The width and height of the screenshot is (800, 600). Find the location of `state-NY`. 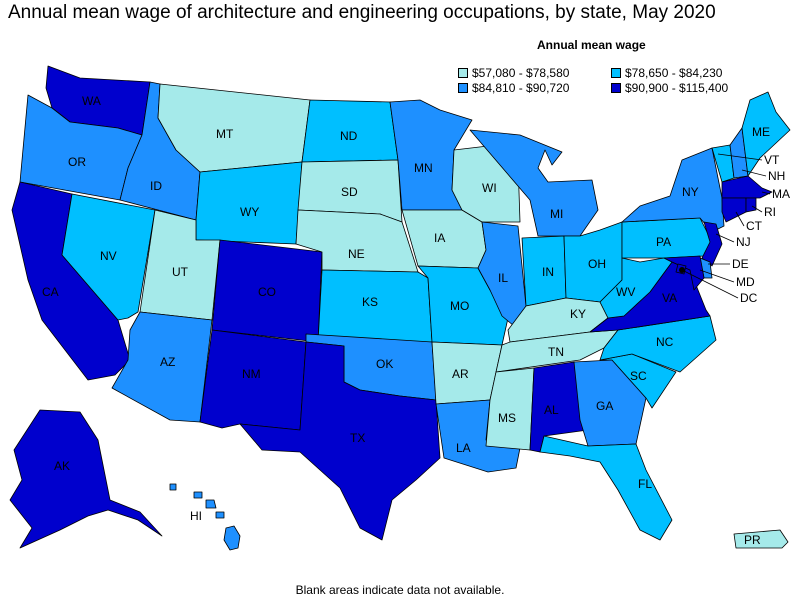

state-NY is located at coordinates (673, 190).